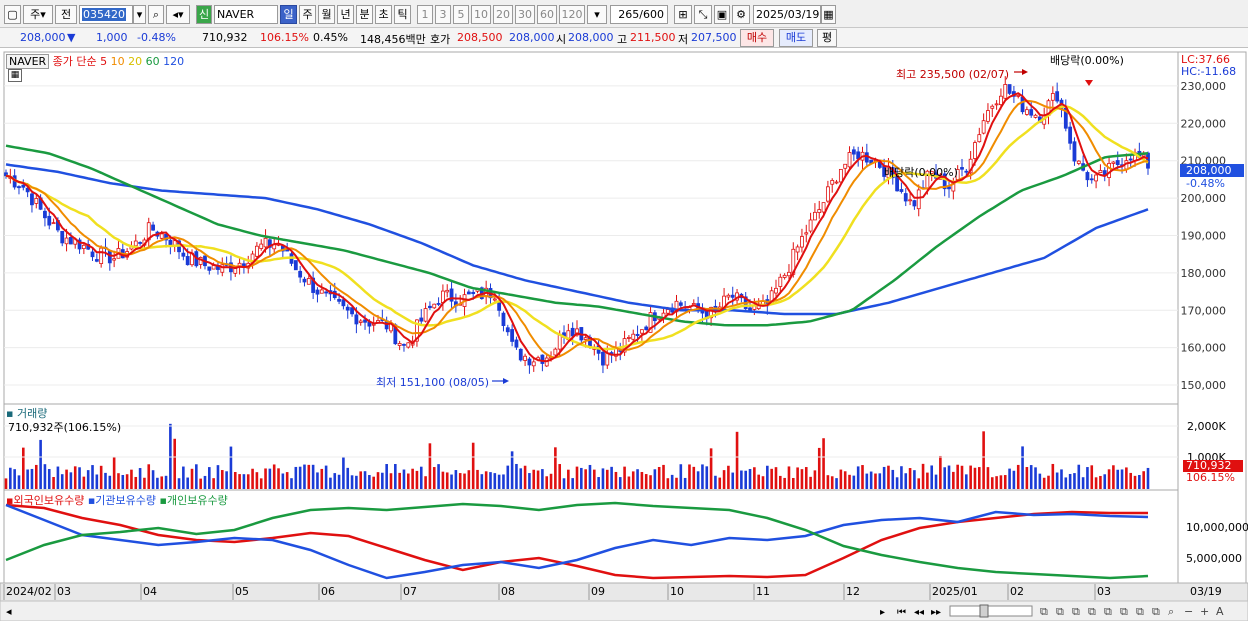  I want to click on interval-dropdown-icon: ▾, so click(597, 14).